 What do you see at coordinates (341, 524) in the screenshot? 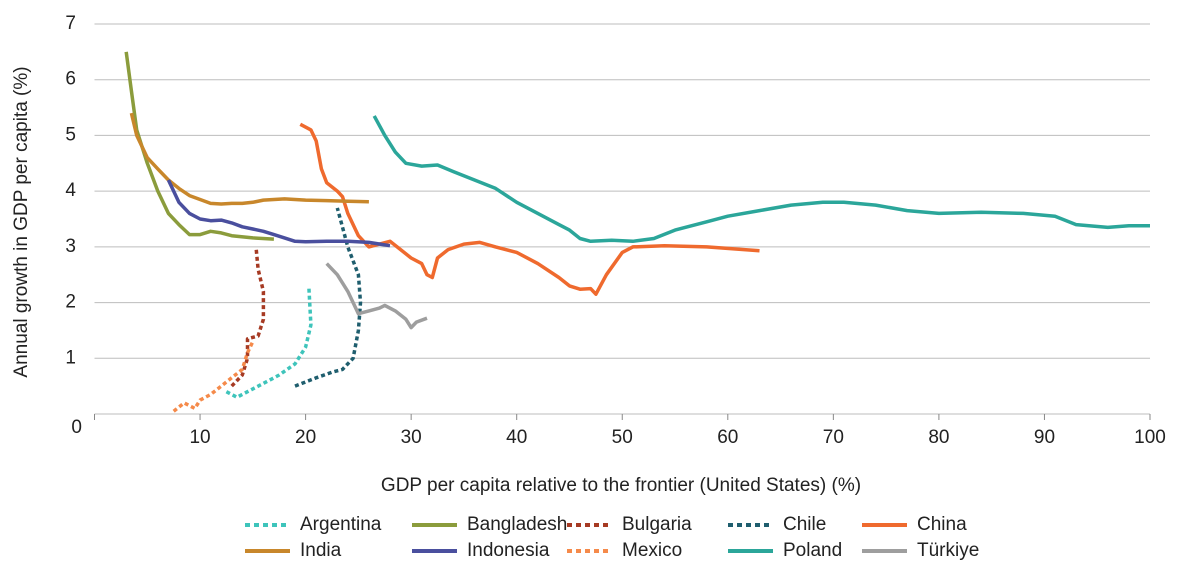
I see `legend-label: Argentina` at bounding box center [341, 524].